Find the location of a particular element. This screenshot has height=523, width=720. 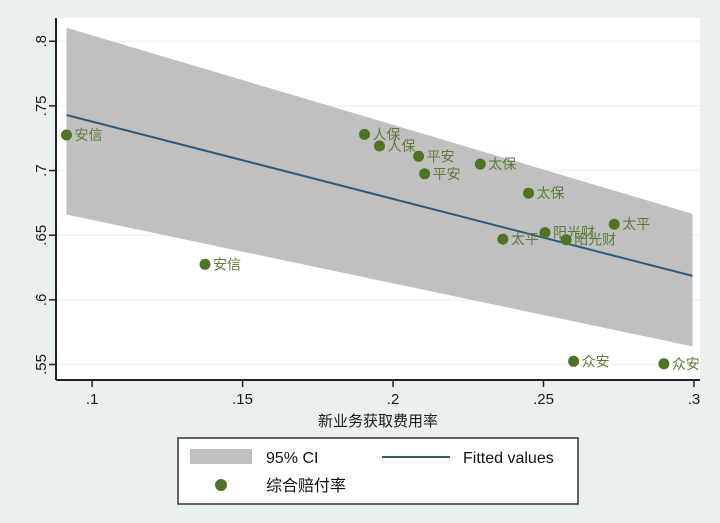

legend-scatter-label: 综合赔付率 is located at coordinates (306, 486).